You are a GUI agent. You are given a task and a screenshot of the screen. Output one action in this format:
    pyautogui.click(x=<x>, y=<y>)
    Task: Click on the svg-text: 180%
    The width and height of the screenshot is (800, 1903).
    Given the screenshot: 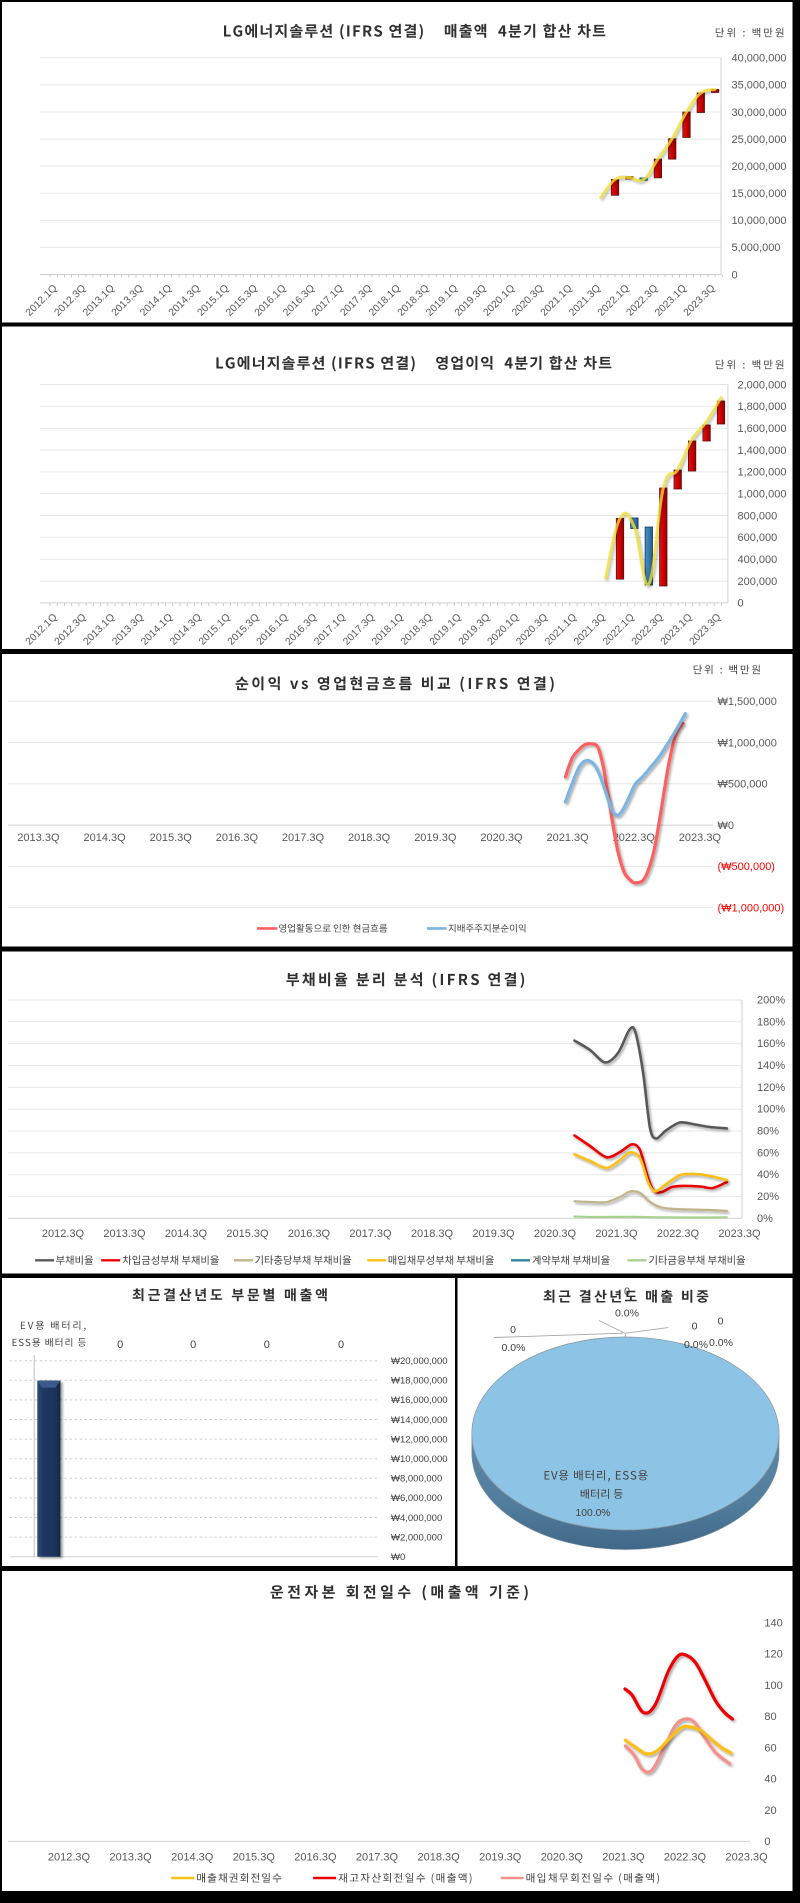 What is the action you would take?
    pyautogui.click(x=771, y=1022)
    